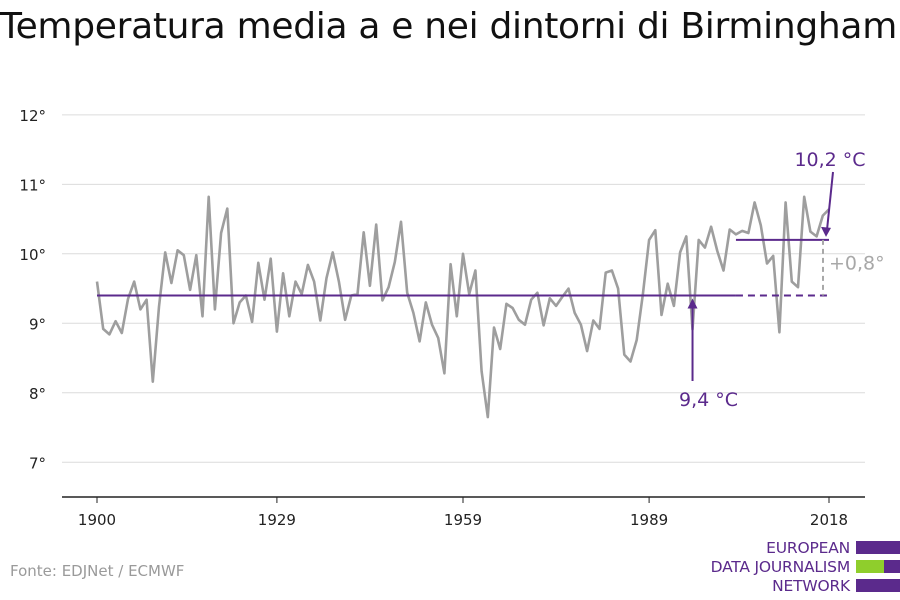 This screenshot has width=900, height=600. What do you see at coordinates (829, 160) in the screenshot?
I see `recent-value-label: 10,2 °C` at bounding box center [829, 160].